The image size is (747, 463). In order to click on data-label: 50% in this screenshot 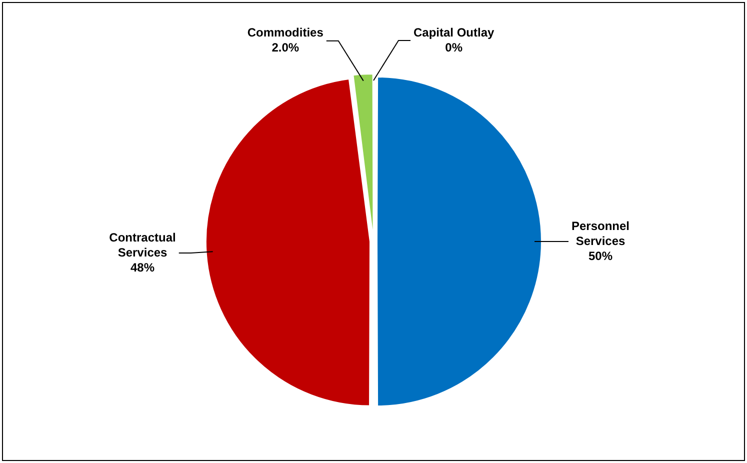, I will do `click(600, 255)`.